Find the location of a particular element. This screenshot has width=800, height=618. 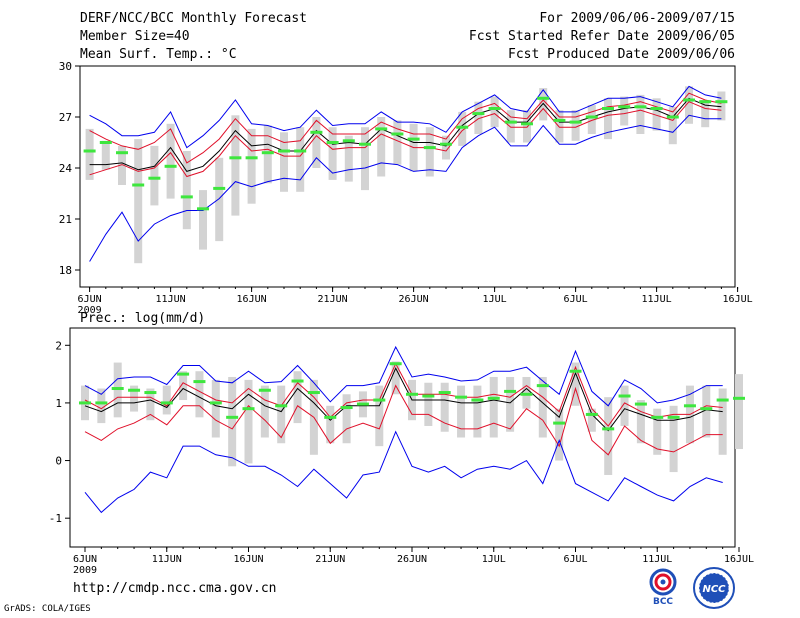

x-tick-label: 11JUL is located at coordinates (657, 299).